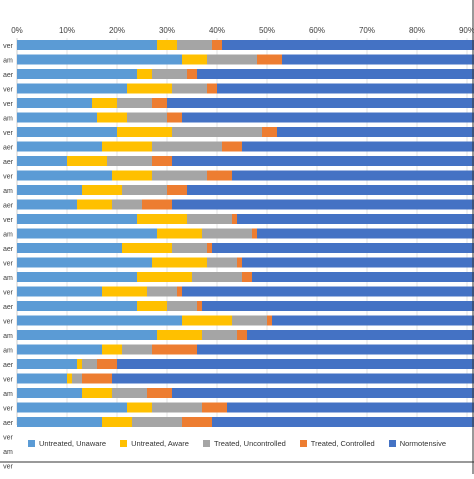 Image resolution: width=474 pixels, height=479 pixels. I want to click on legend-label: Normotensive, so click(422, 443).